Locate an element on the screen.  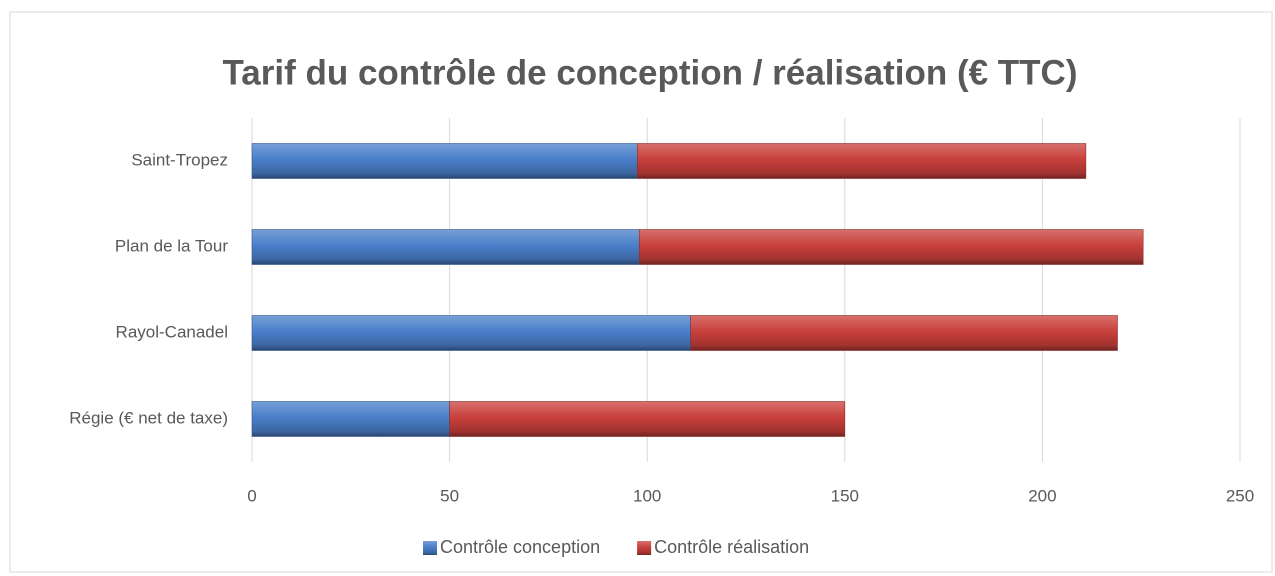
y-tick-label: Saint-Tropez is located at coordinates (179, 159).